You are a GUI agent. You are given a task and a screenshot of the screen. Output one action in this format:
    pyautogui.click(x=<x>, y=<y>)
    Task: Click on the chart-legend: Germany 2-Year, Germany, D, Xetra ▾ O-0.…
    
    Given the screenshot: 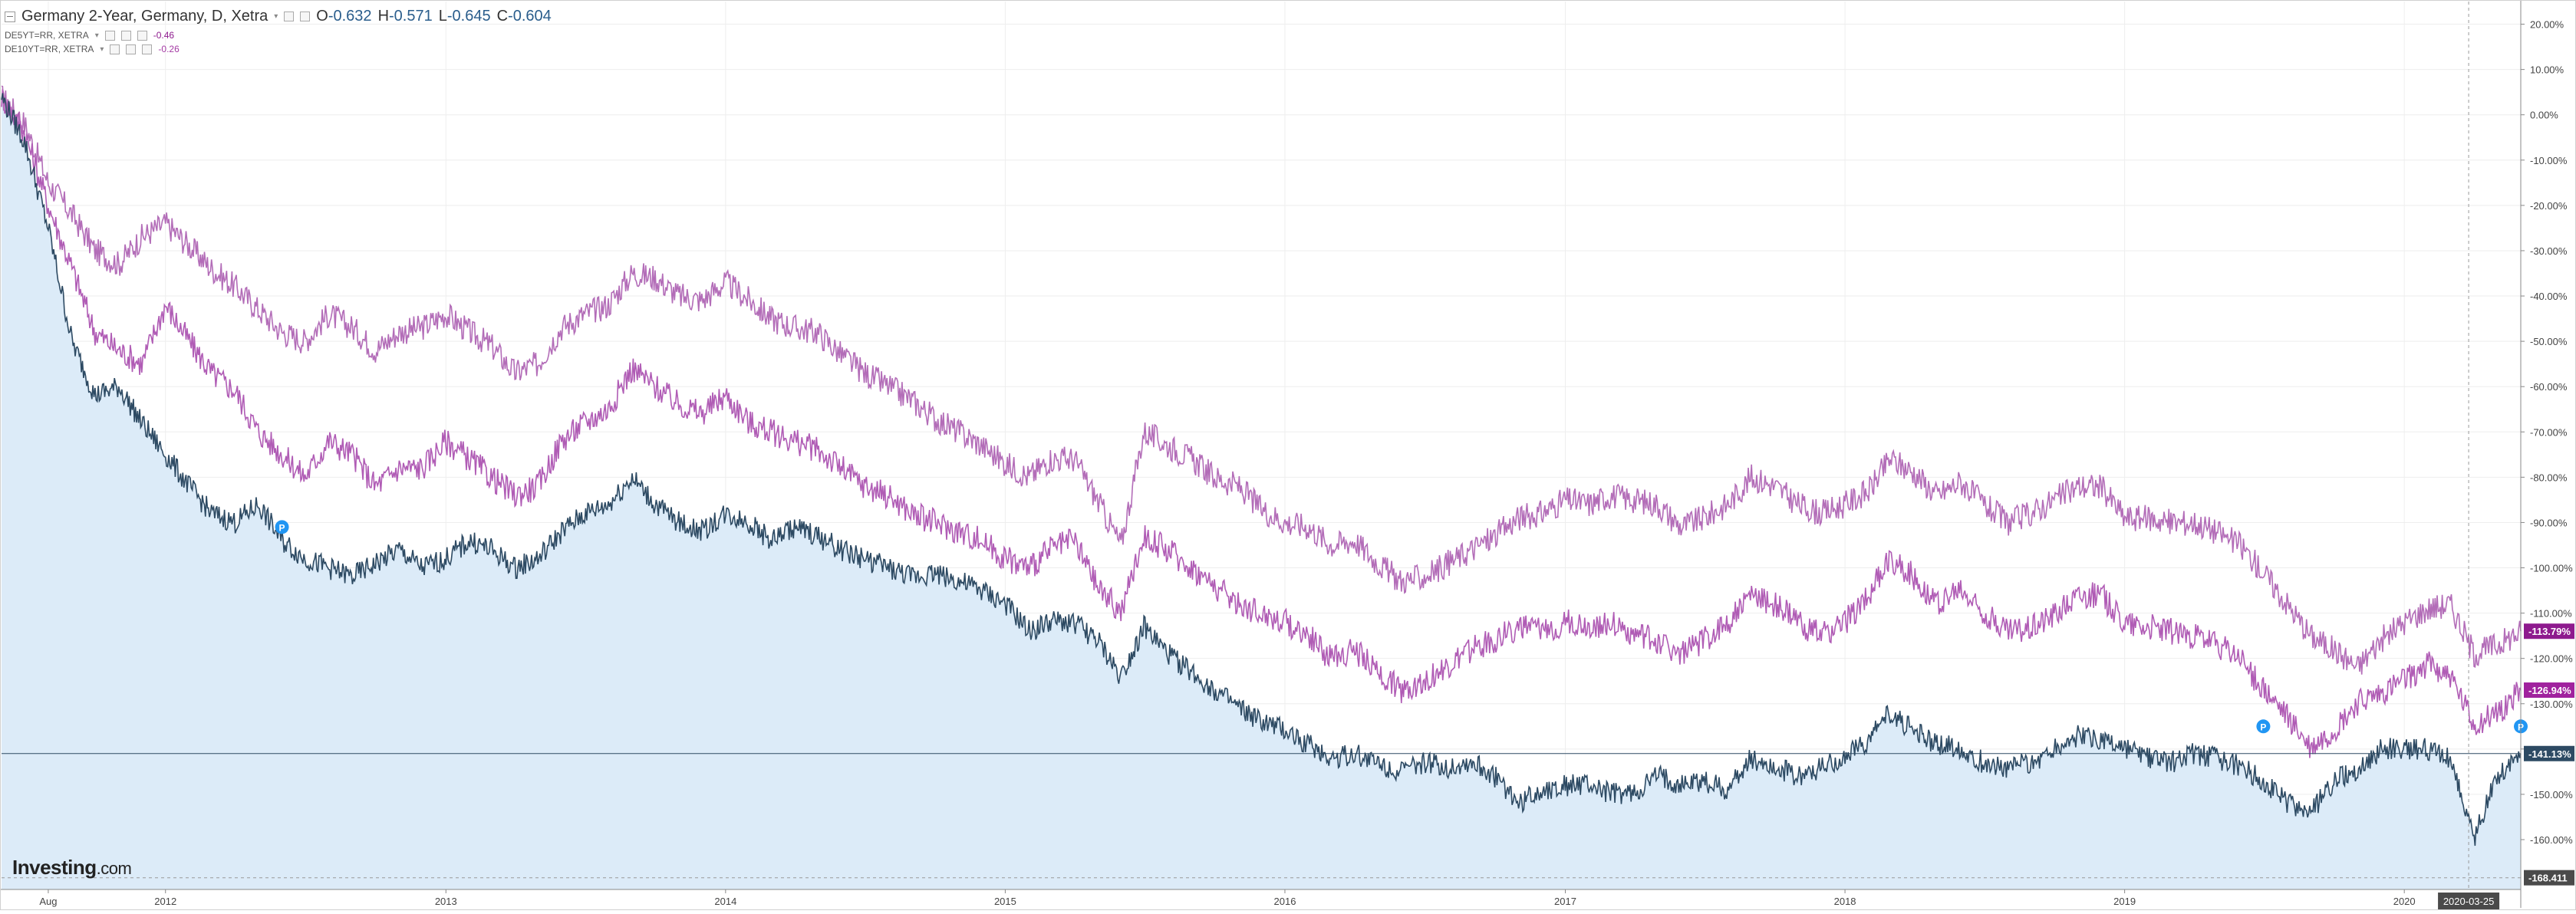 What is the action you would take?
    pyautogui.click(x=278, y=31)
    